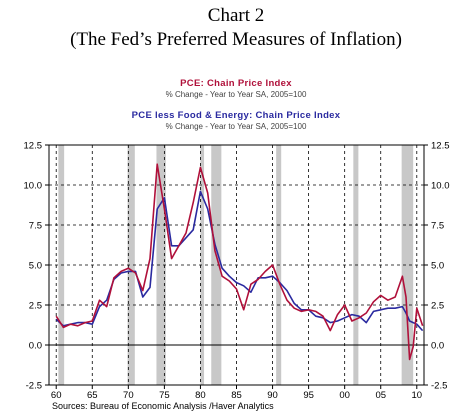  Describe the element at coordinates (92, 395) in the screenshot. I see `x-tick-label: 65` at that location.